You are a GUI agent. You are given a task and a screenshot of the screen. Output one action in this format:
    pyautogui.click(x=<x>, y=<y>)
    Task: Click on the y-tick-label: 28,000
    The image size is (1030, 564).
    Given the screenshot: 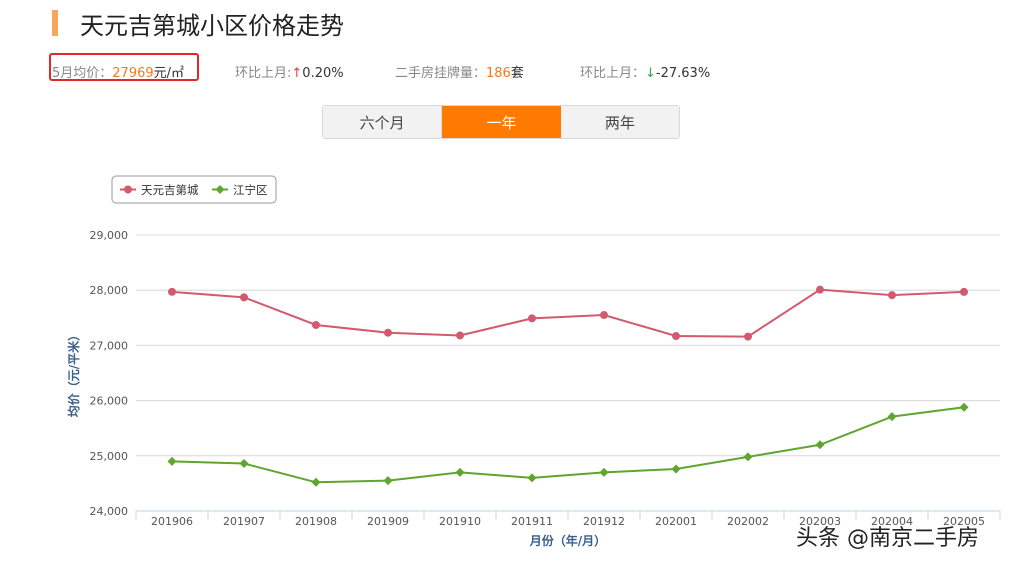 What is the action you would take?
    pyautogui.click(x=109, y=290)
    